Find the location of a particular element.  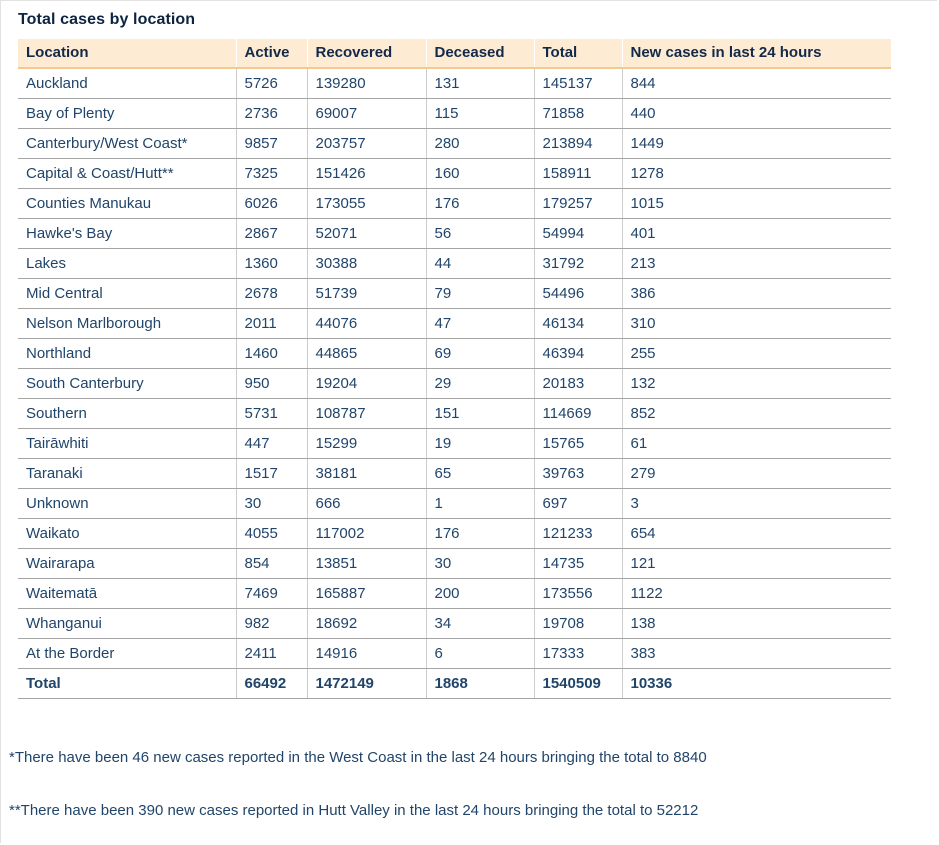

location-cell: Waikato is located at coordinates (127, 533).